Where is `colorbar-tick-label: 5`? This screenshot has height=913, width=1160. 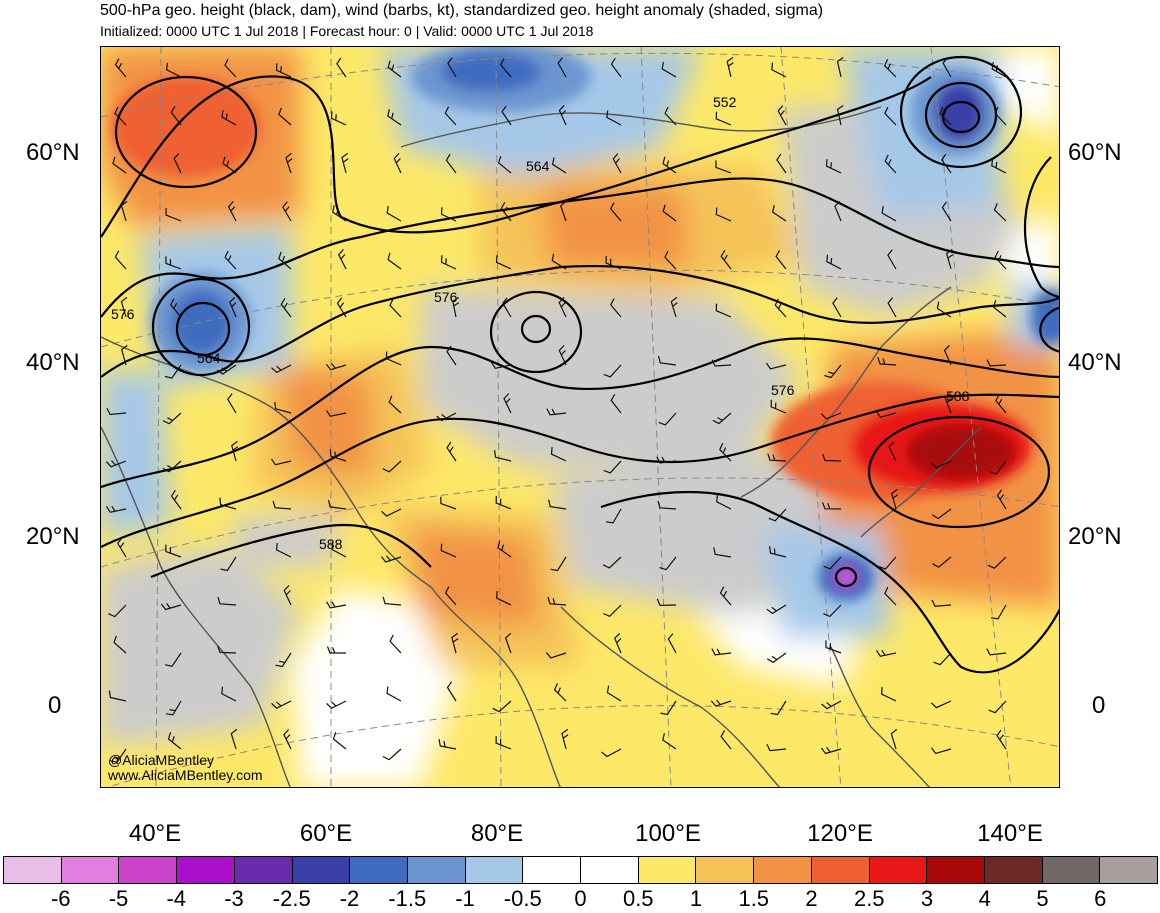
colorbar-tick-label: 5 is located at coordinates (1042, 898).